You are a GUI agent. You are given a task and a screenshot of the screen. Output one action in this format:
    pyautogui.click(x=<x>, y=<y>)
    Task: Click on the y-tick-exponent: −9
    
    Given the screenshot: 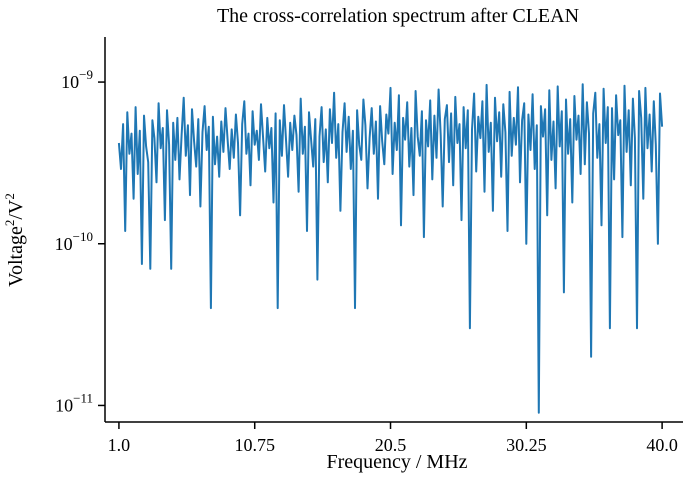 What is the action you would take?
    pyautogui.click(x=86, y=74)
    